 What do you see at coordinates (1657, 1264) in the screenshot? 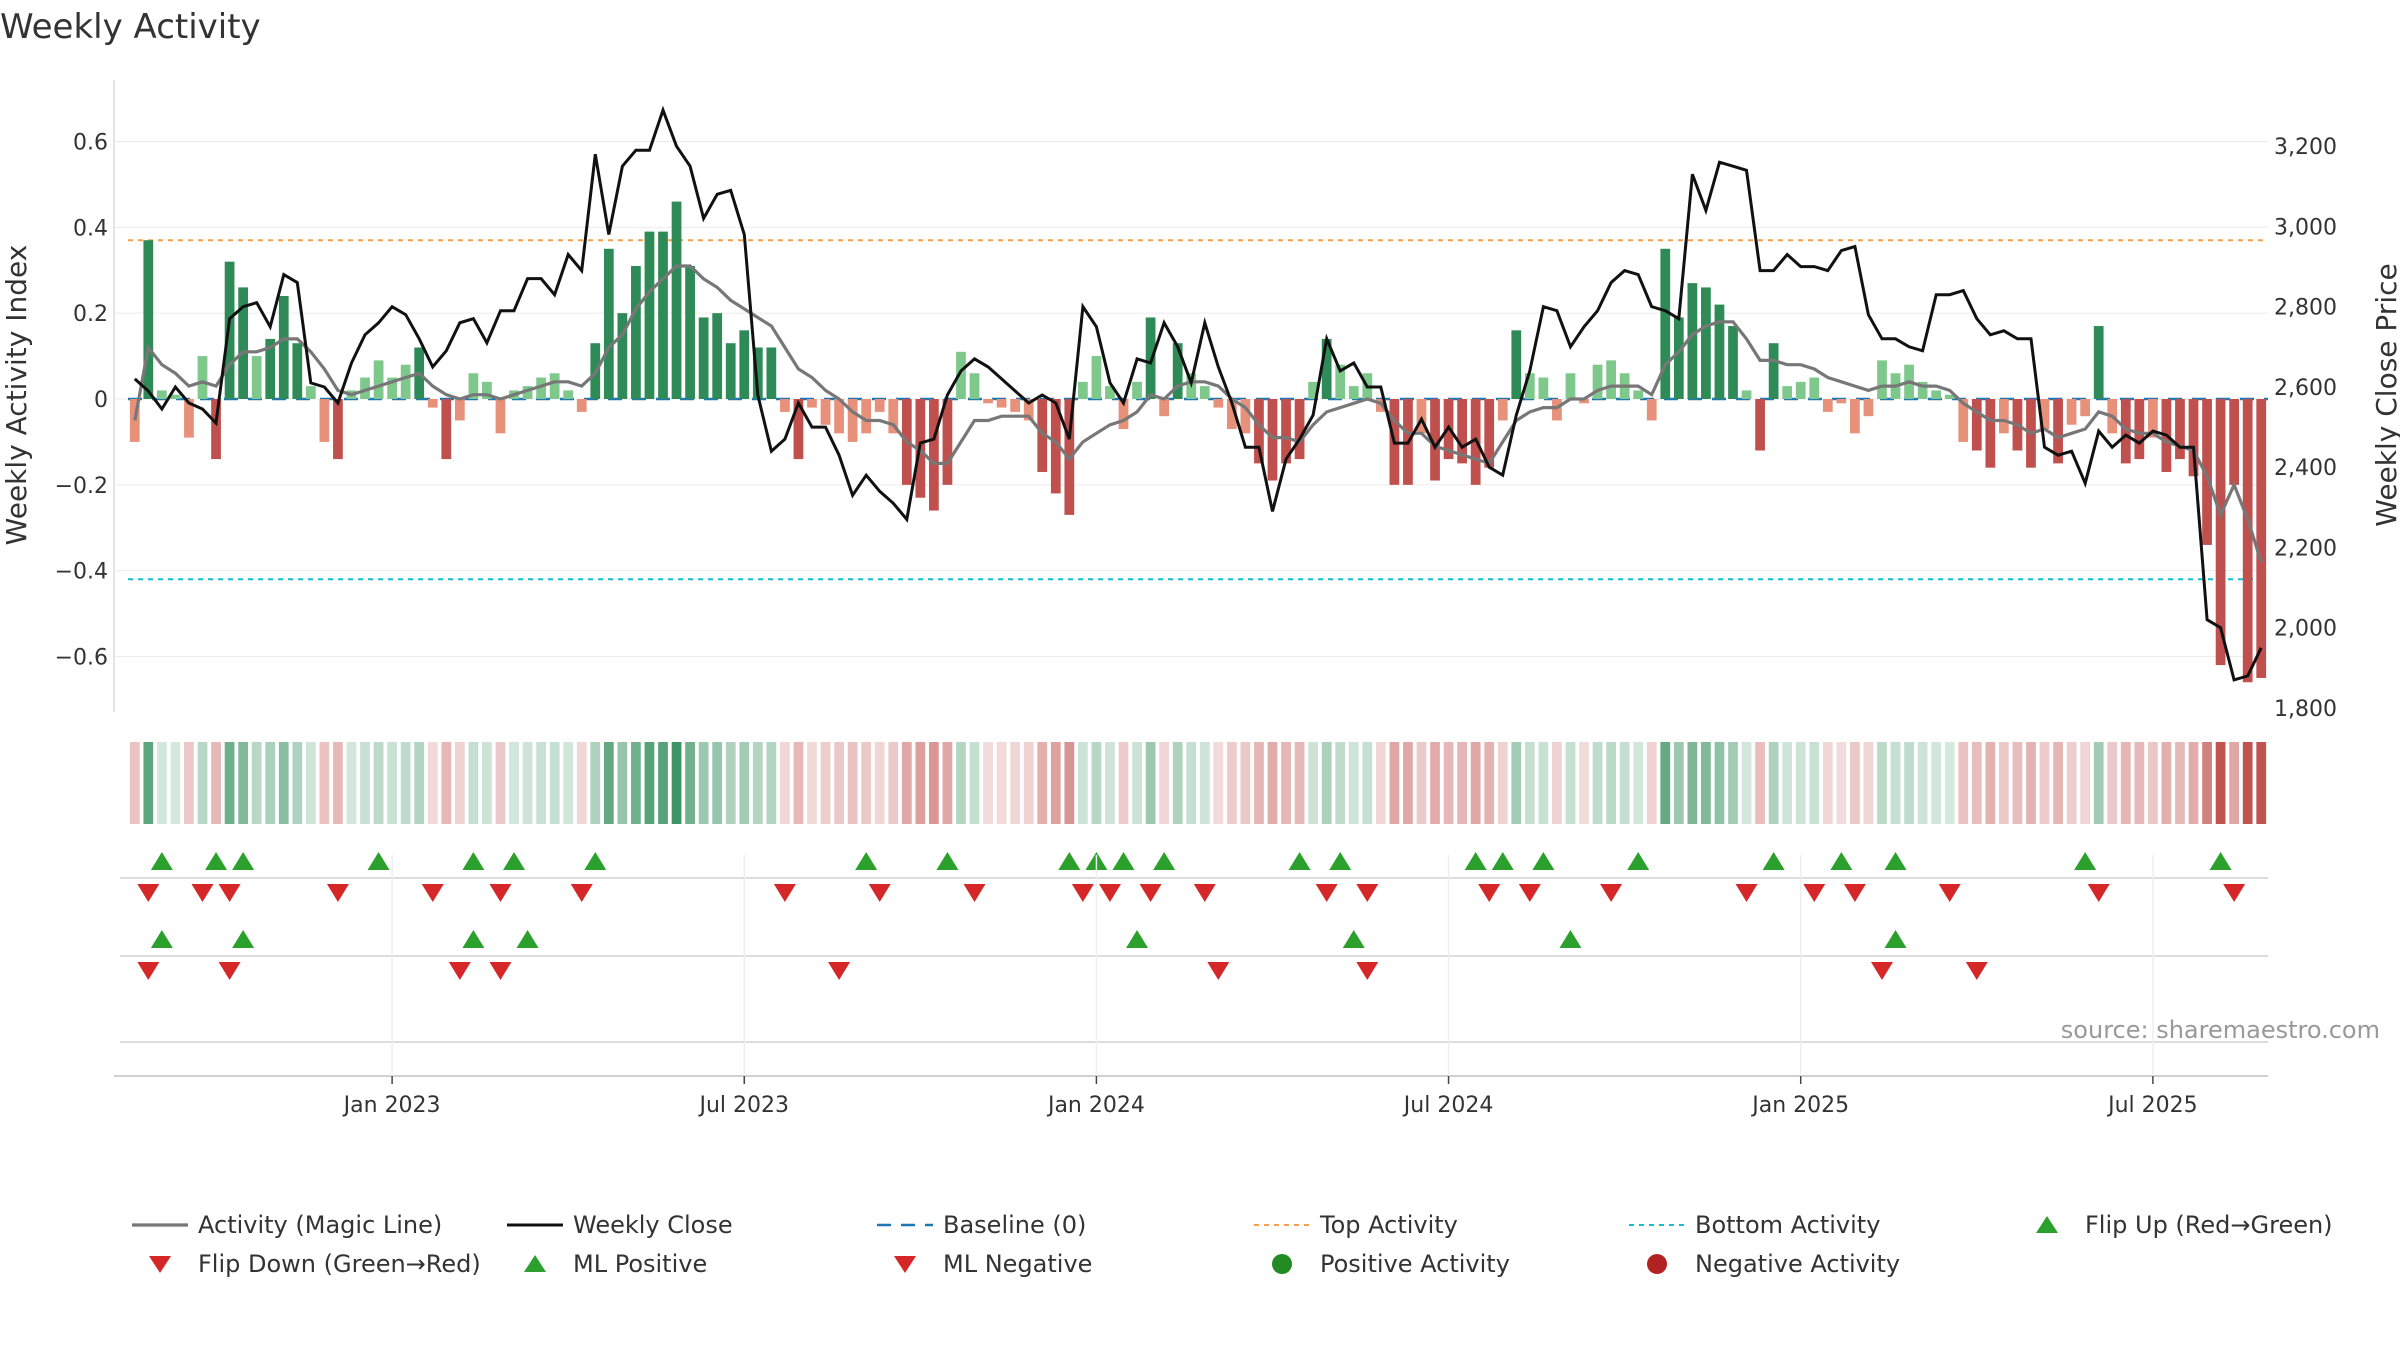
I see `legend-neg-dot-swatch` at bounding box center [1657, 1264].